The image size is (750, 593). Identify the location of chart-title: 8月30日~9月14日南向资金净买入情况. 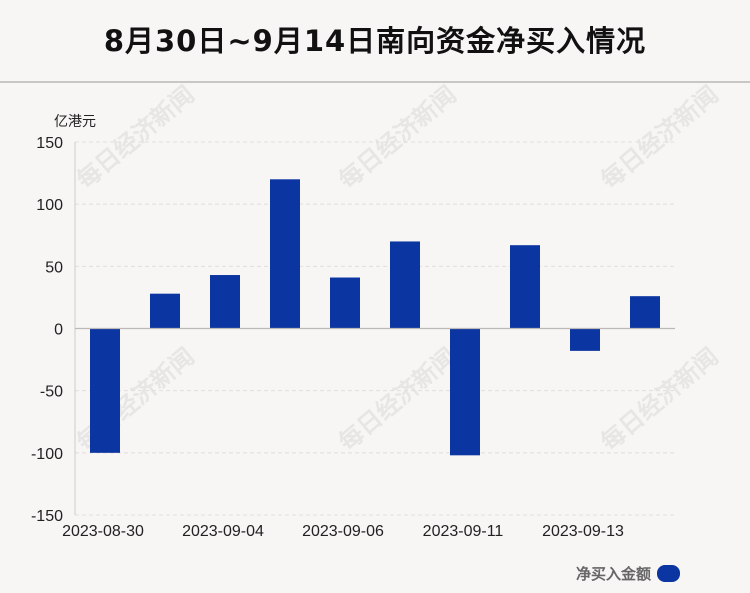
(375, 41).